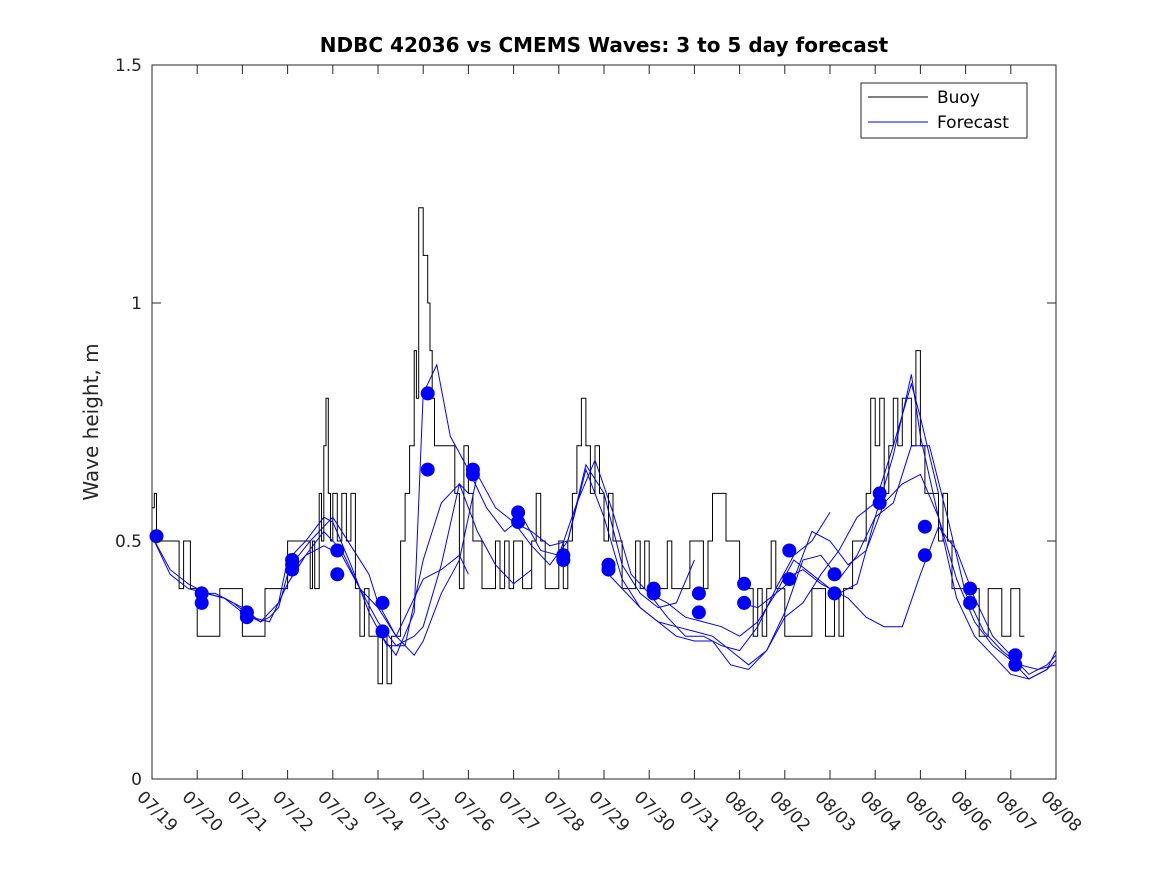  Describe the element at coordinates (91, 421) in the screenshot. I see `y-axis-label: Wave height, m` at that location.